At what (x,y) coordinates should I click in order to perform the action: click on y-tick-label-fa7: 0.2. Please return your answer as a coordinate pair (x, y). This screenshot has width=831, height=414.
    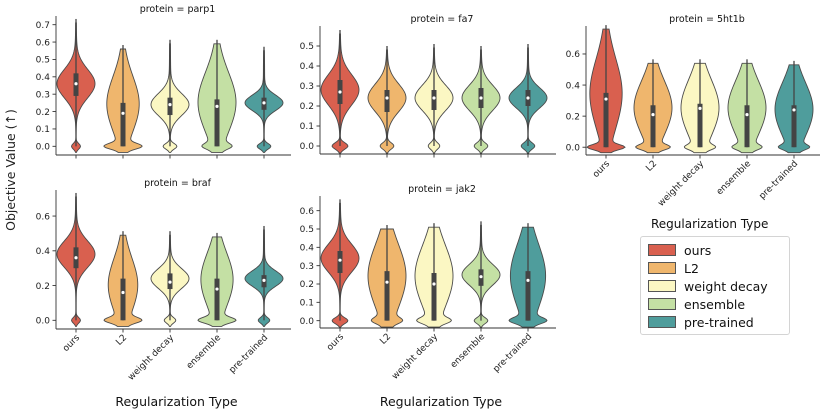
    Looking at the image, I should click on (307, 107).